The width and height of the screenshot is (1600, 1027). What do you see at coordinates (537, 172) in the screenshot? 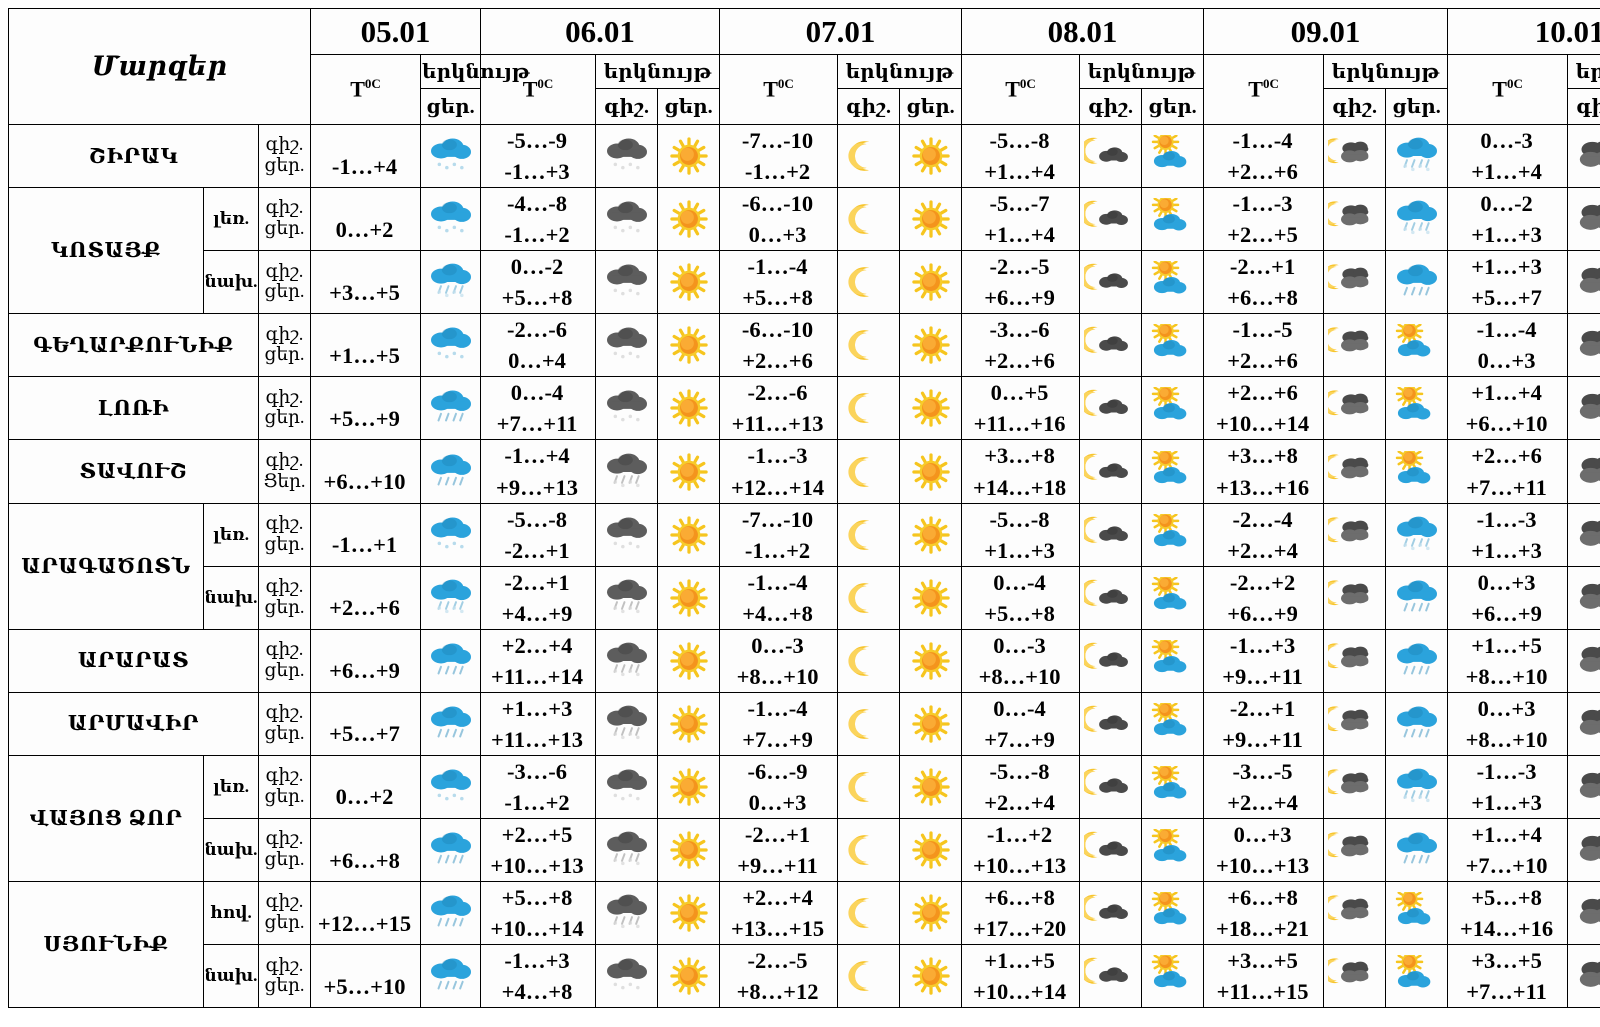
I see `day-temp: -1…+3` at bounding box center [537, 172].